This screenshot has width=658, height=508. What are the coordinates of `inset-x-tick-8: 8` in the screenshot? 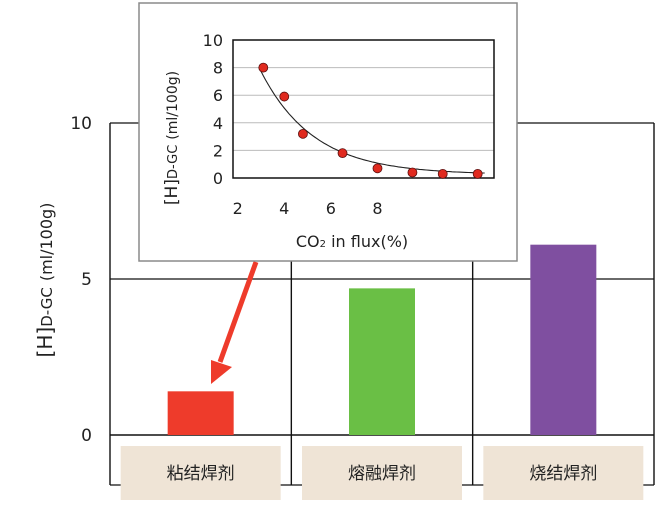 It's located at (377, 208).